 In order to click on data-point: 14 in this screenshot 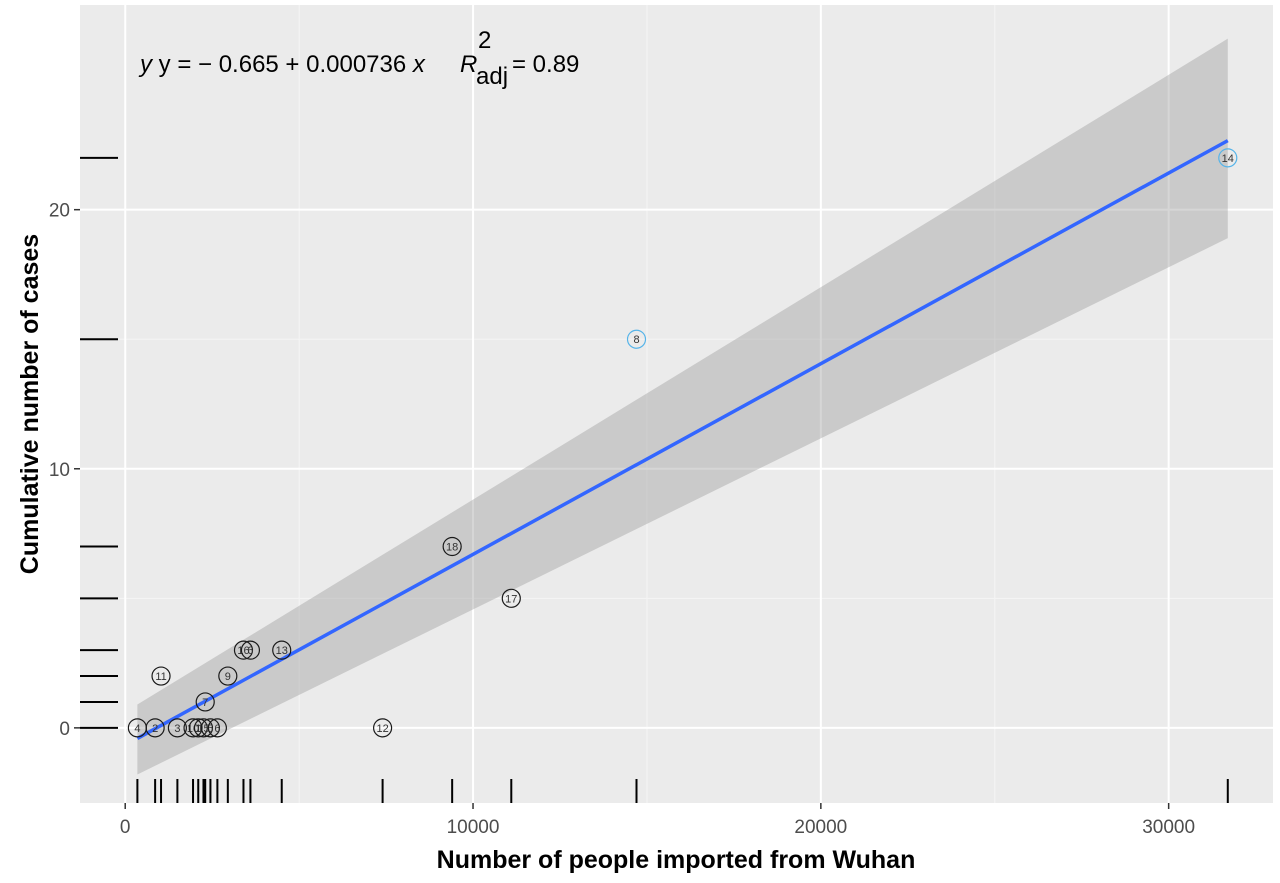, I will do `click(1228, 158)`.